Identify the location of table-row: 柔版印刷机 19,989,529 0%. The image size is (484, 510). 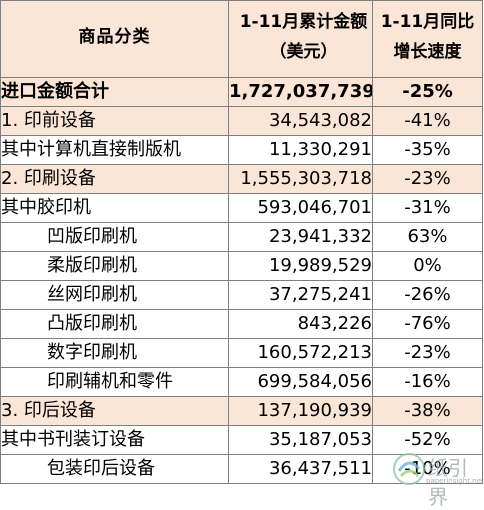
(241, 266).